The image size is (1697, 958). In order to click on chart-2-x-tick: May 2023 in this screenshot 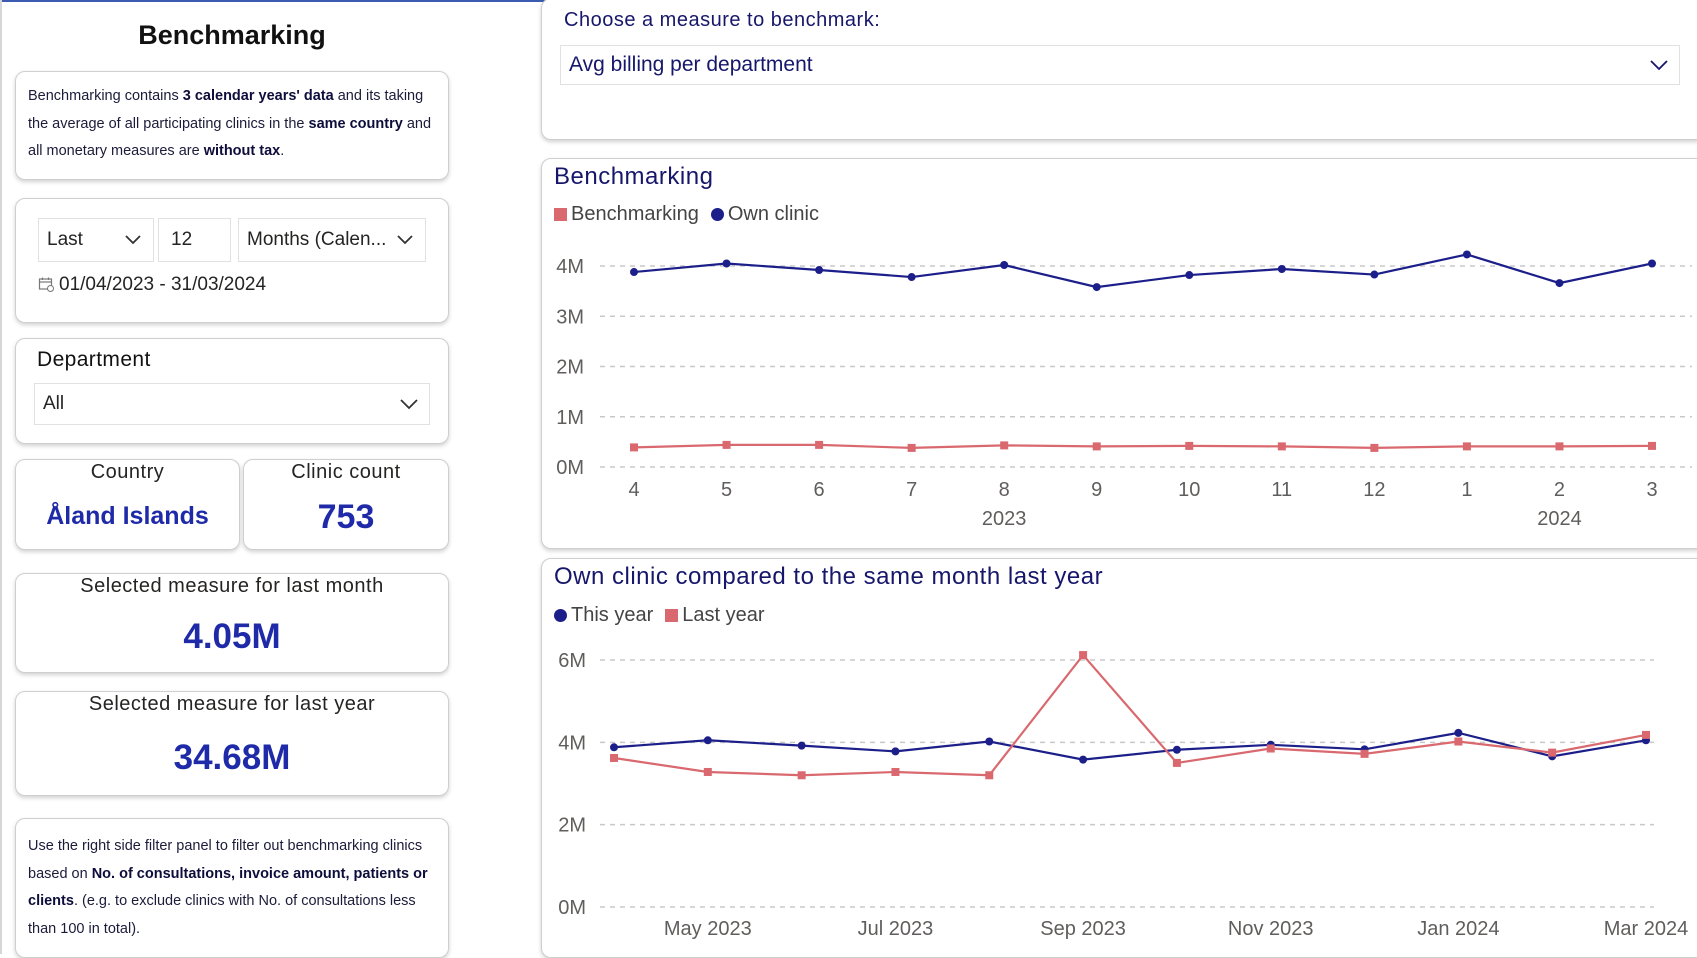, I will do `click(708, 929)`.